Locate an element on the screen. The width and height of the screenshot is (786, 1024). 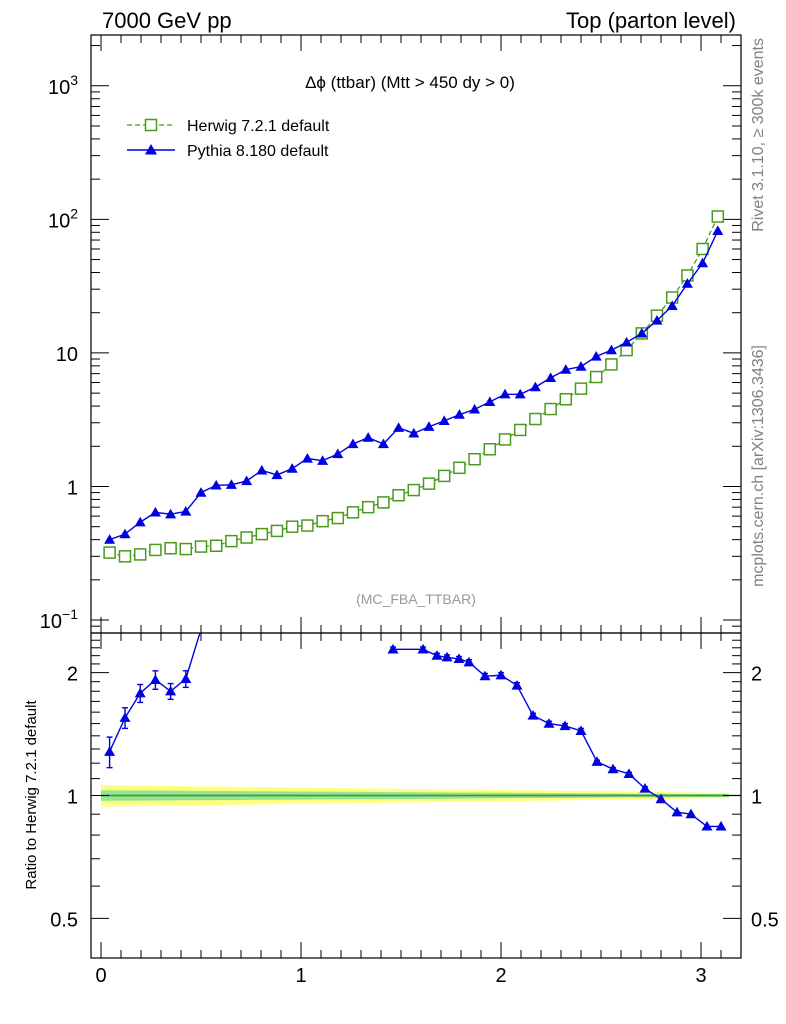
ratio-x-tick-labels: 0 1 2 3 is located at coordinates (400, 976).